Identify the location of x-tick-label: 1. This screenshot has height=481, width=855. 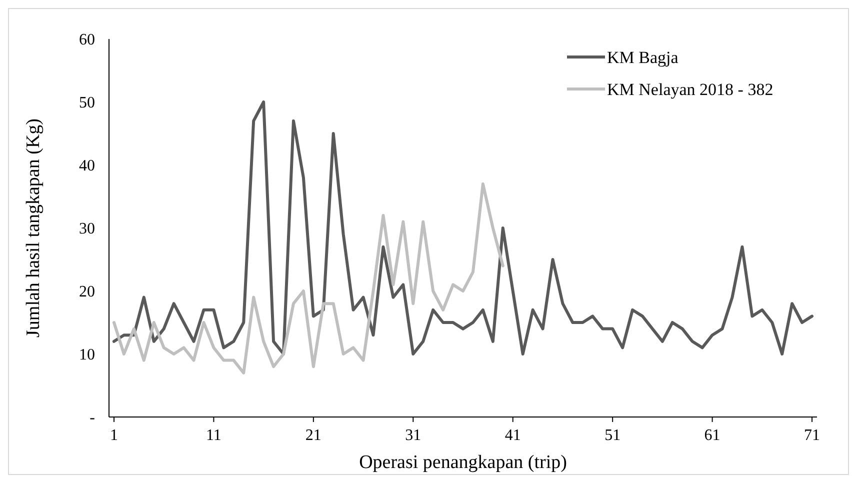
(114, 435).